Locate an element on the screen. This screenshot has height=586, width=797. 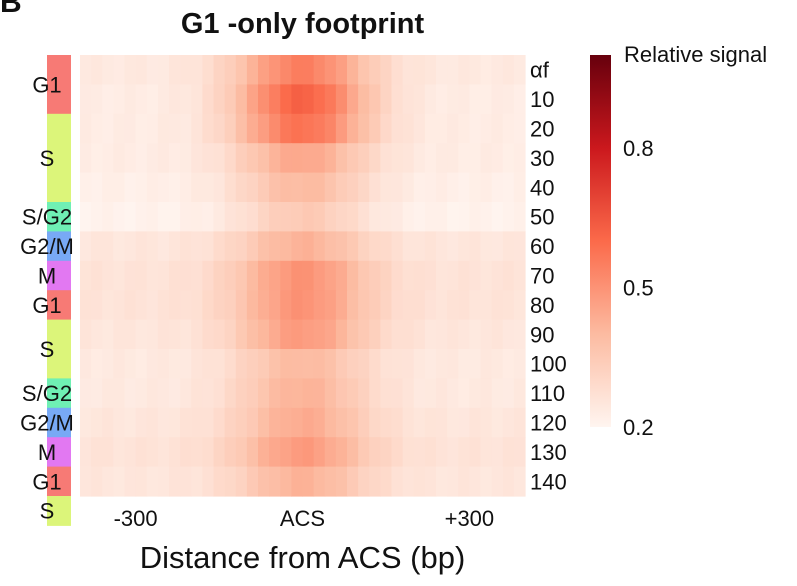
row-label: αf is located at coordinates (540, 70).